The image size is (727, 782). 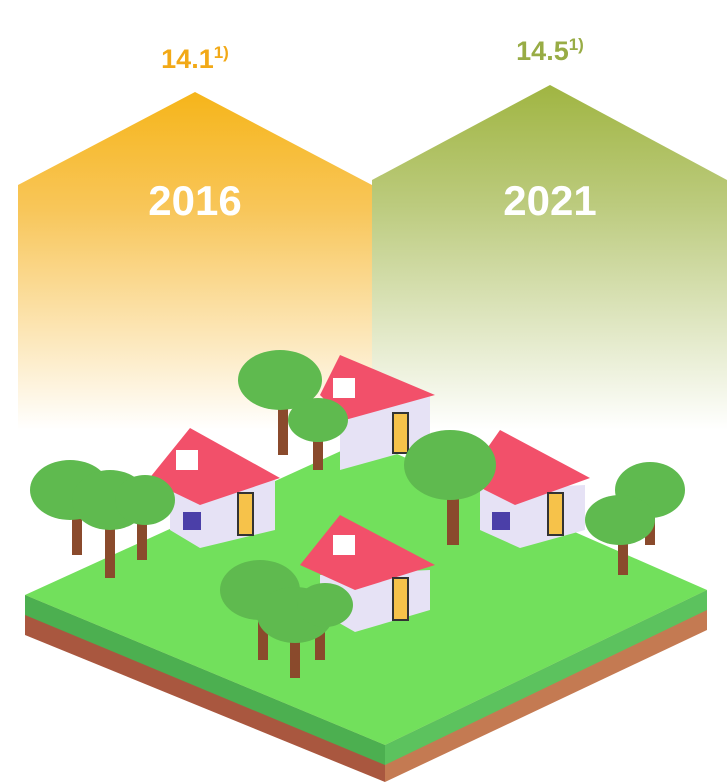 I want to click on value-label: 14.11), so click(x=195, y=58).